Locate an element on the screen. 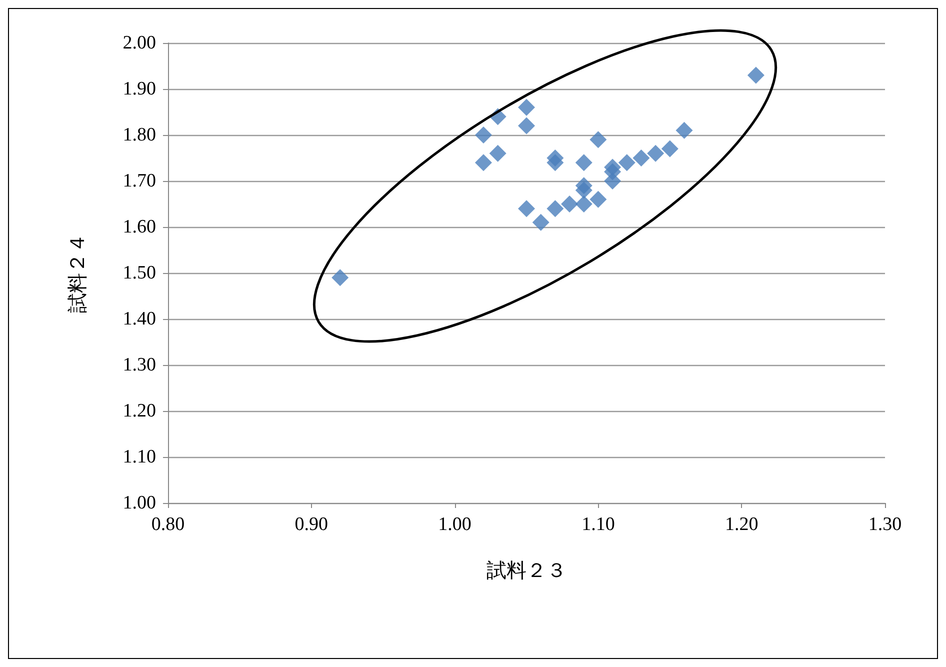 The width and height of the screenshot is (946, 667). x-tick-label: 0.80 is located at coordinates (168, 524).